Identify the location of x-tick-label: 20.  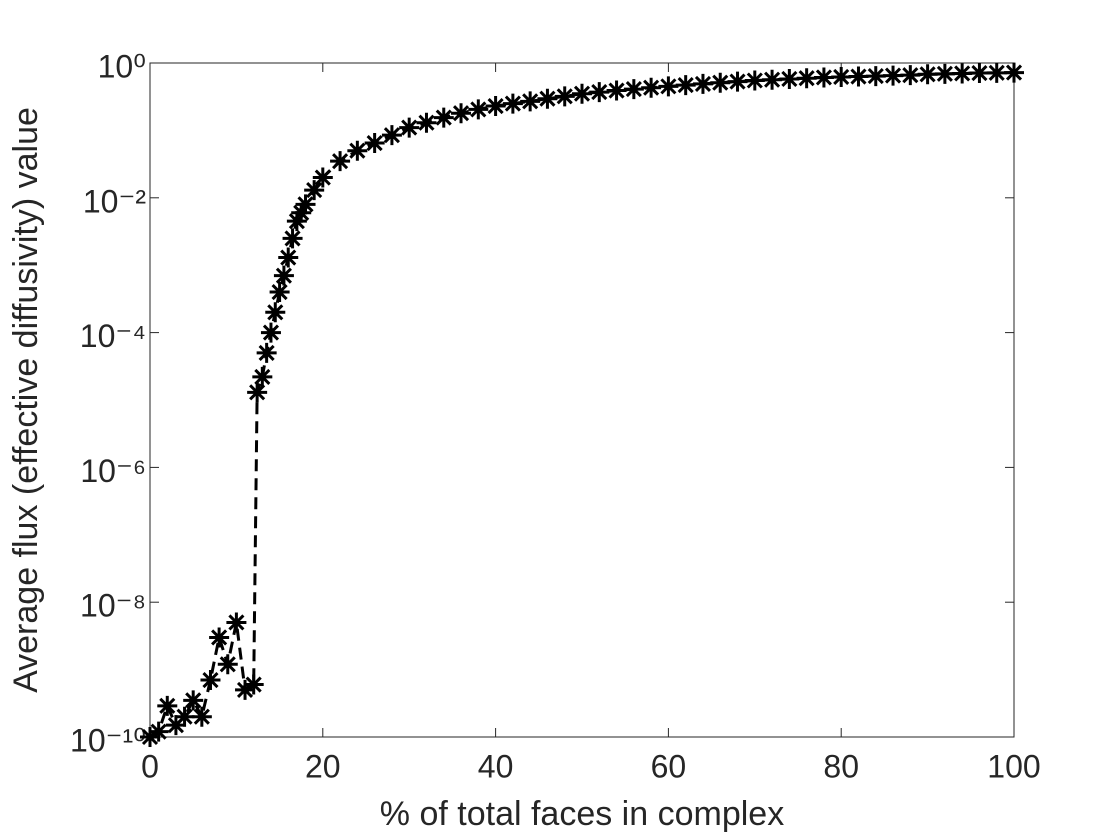
(323, 766).